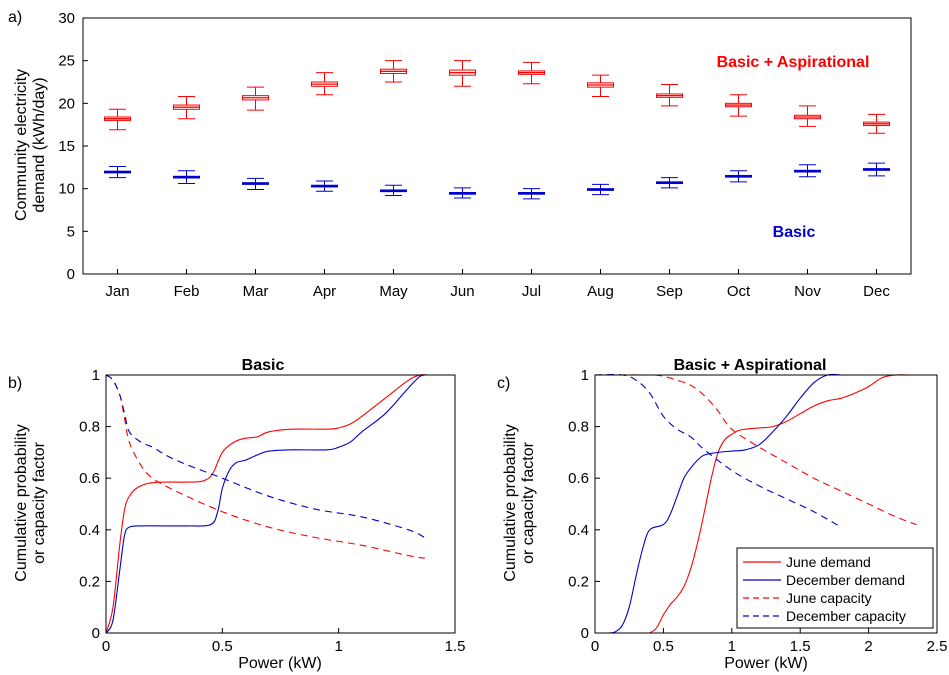 Image resolution: width=949 pixels, height=675 pixels. I want to click on panel-b-ytick-label: 1, so click(96, 375).